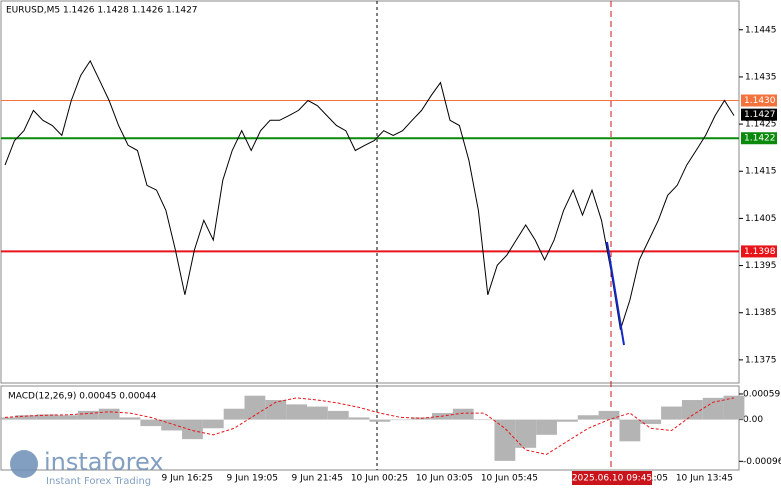 The width and height of the screenshot is (781, 489). I want to click on x-tick-label: 9 Jun 19:05, so click(252, 479).